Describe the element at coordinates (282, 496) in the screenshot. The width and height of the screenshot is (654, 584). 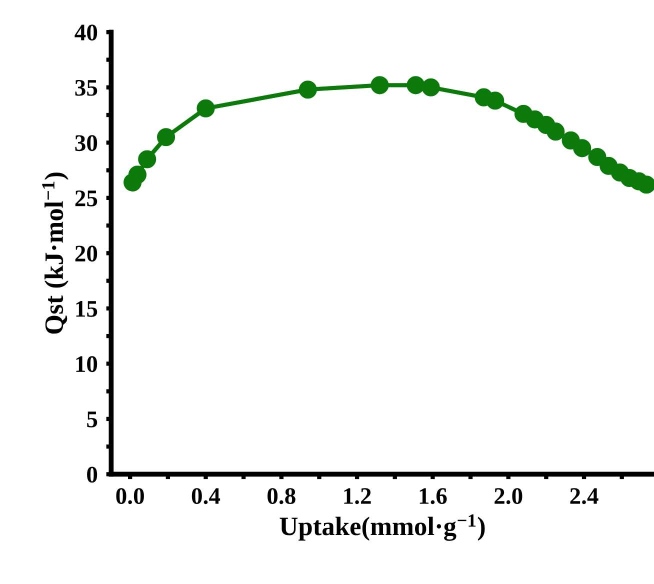
I see `x-tick-label: 0.8` at that location.